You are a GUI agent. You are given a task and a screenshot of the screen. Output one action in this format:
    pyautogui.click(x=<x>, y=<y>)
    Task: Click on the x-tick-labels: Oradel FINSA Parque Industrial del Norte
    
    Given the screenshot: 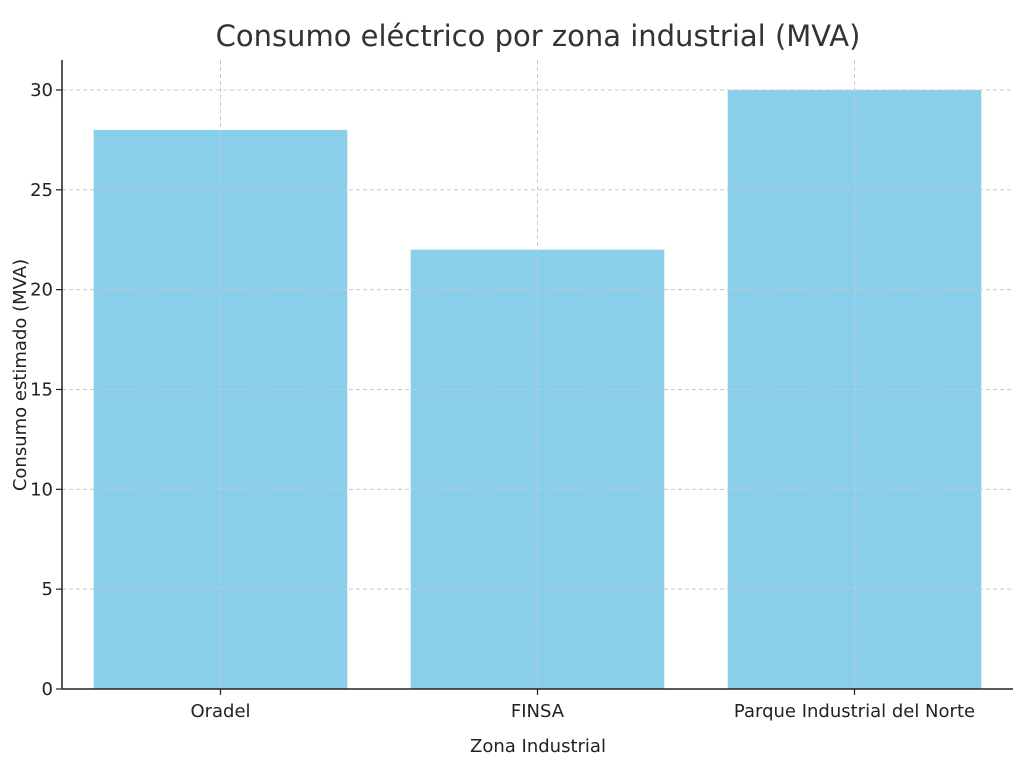 What is the action you would take?
    pyautogui.click(x=582, y=705)
    